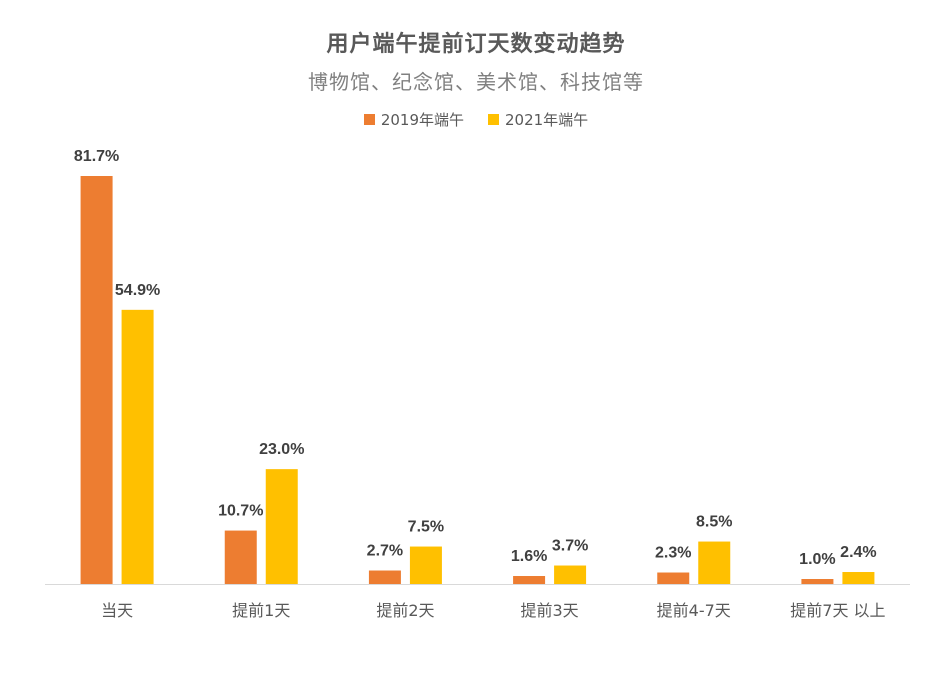 The height and width of the screenshot is (694, 952). Describe the element at coordinates (426, 527) in the screenshot. I see `data-label-s1-c2: 7.5%` at that location.